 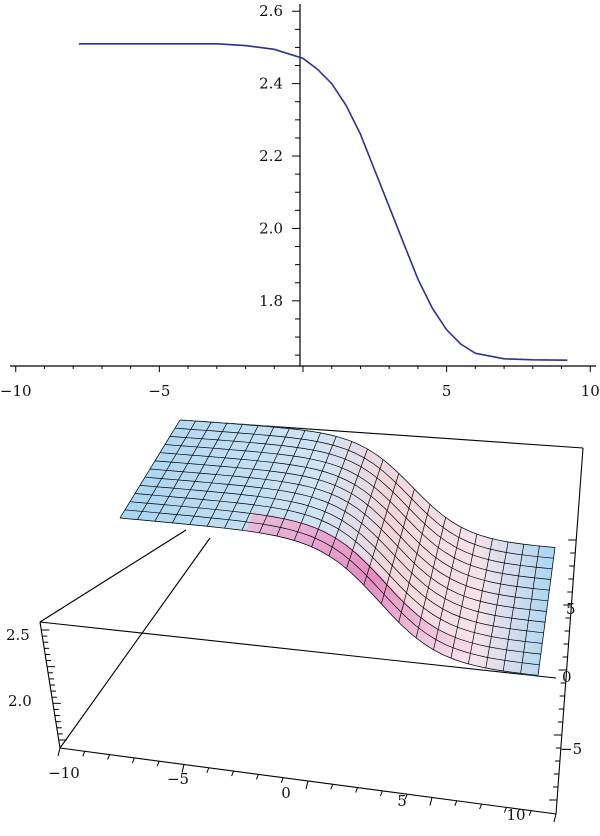 What do you see at coordinates (590, 391) in the screenshot?
I see `x-tick-label: 10` at bounding box center [590, 391].